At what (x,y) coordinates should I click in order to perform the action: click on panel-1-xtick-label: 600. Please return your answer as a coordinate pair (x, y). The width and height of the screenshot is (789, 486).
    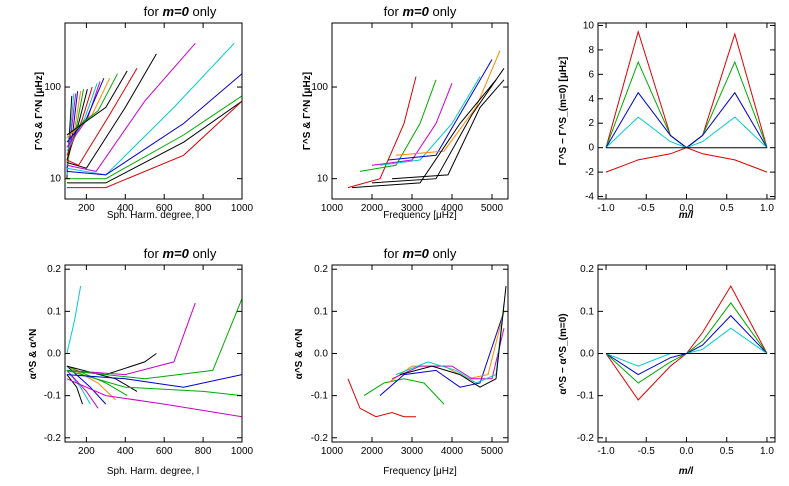
    Looking at the image, I should click on (164, 208).